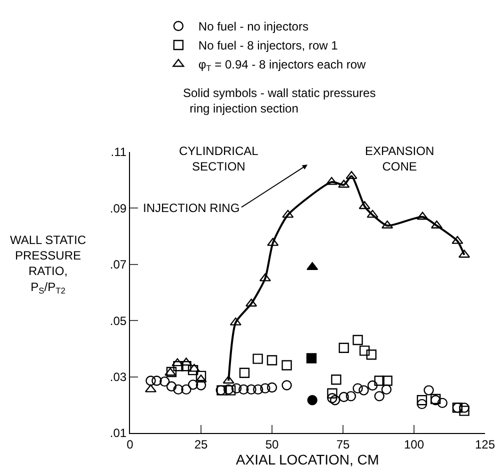 The width and height of the screenshot is (499, 469). Describe the element at coordinates (308, 459) in the screenshot. I see `x-axis-title: AXIAL LOCATION, CM` at that location.